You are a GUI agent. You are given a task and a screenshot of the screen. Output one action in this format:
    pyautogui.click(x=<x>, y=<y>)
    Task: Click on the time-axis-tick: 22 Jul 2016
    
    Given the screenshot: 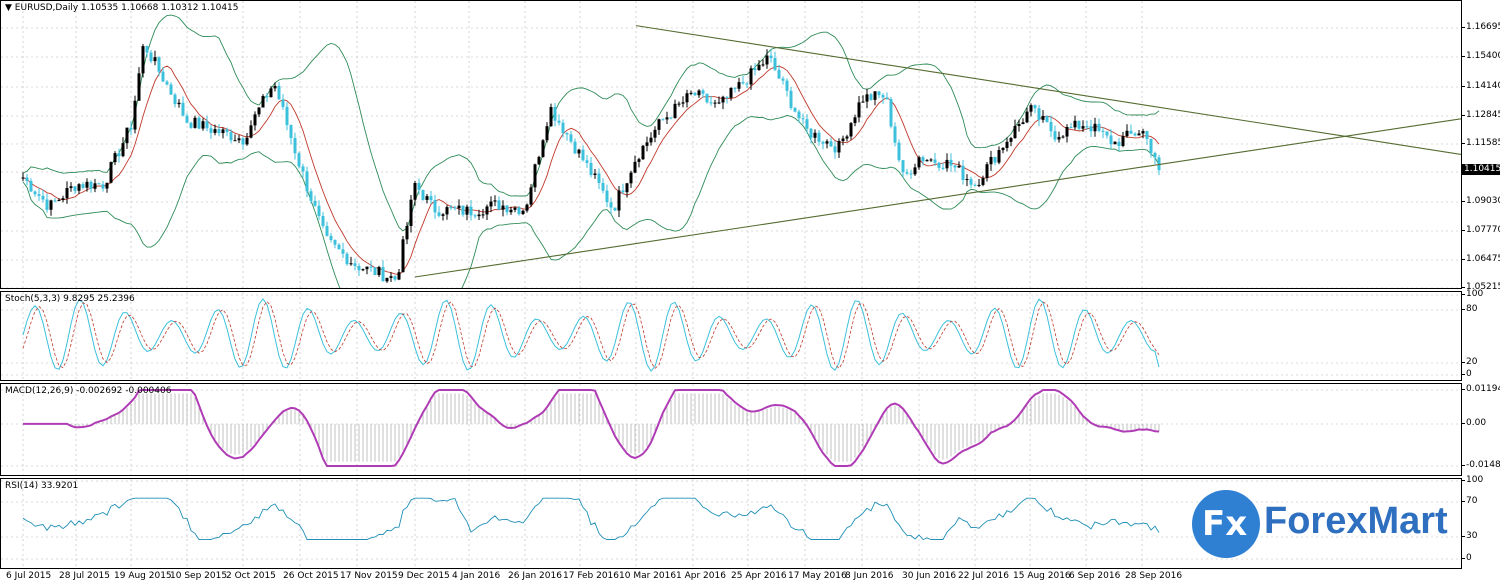 What is the action you would take?
    pyautogui.click(x=983, y=576)
    